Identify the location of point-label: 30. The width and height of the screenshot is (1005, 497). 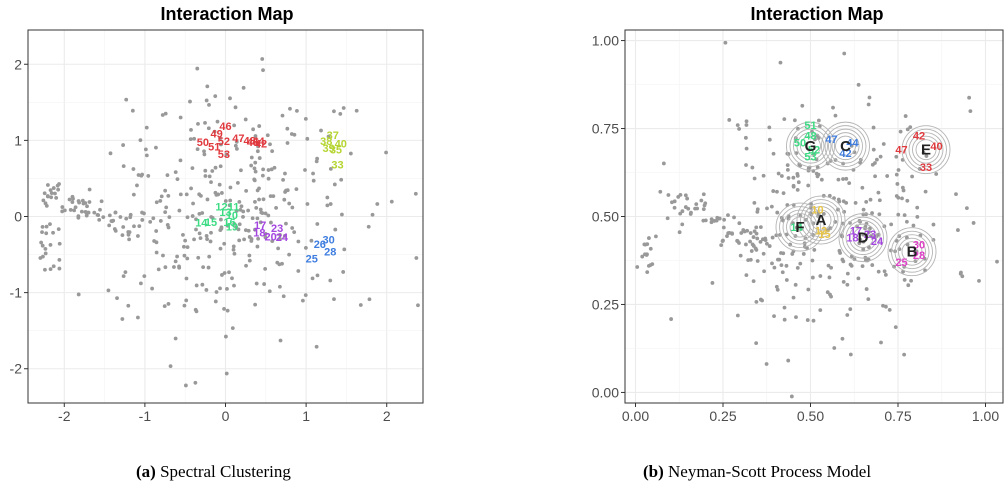
(919, 246).